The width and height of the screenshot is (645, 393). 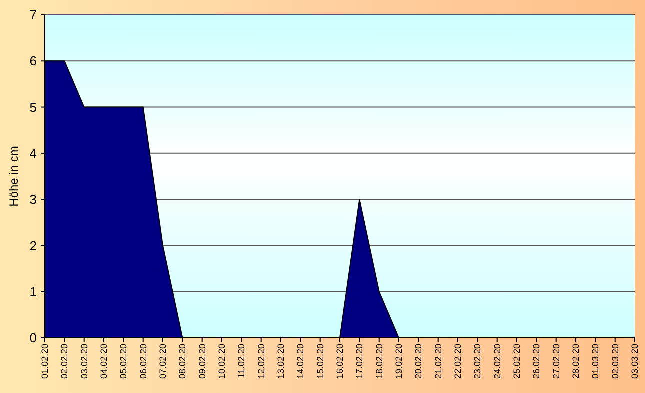 What do you see at coordinates (576, 362) in the screenshot?
I see `x-tick-label: 28.02.20` at bounding box center [576, 362].